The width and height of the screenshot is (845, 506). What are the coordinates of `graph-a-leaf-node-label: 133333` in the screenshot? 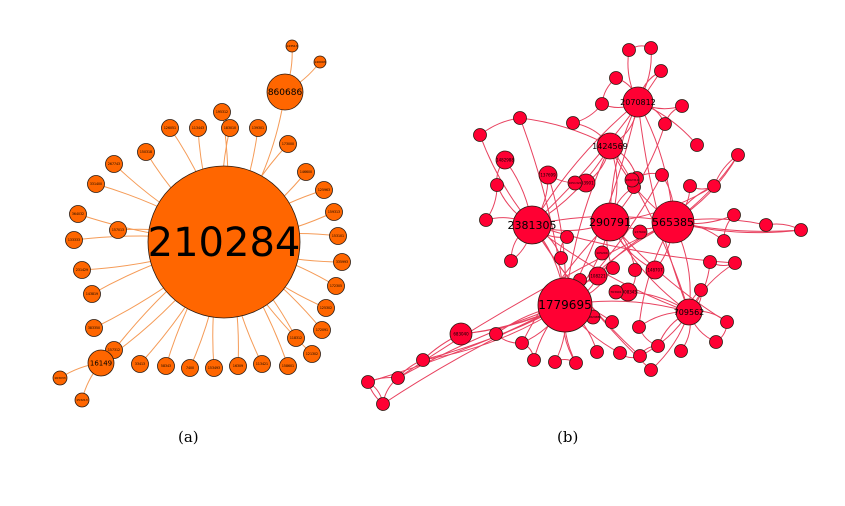 It's located at (74, 240).